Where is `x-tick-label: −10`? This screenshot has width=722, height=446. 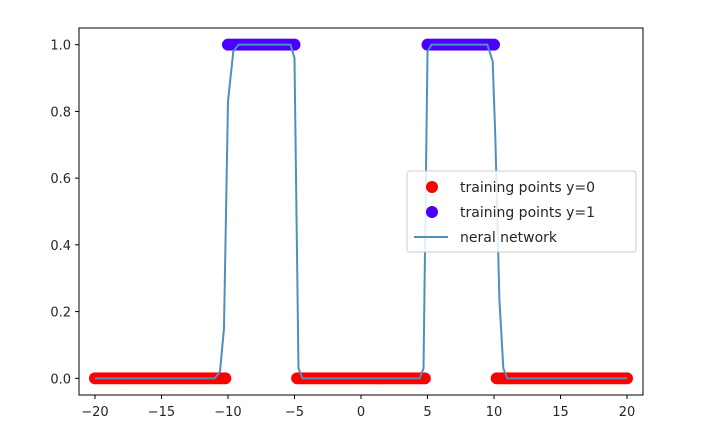 x-tick-label: −10 is located at coordinates (227, 412).